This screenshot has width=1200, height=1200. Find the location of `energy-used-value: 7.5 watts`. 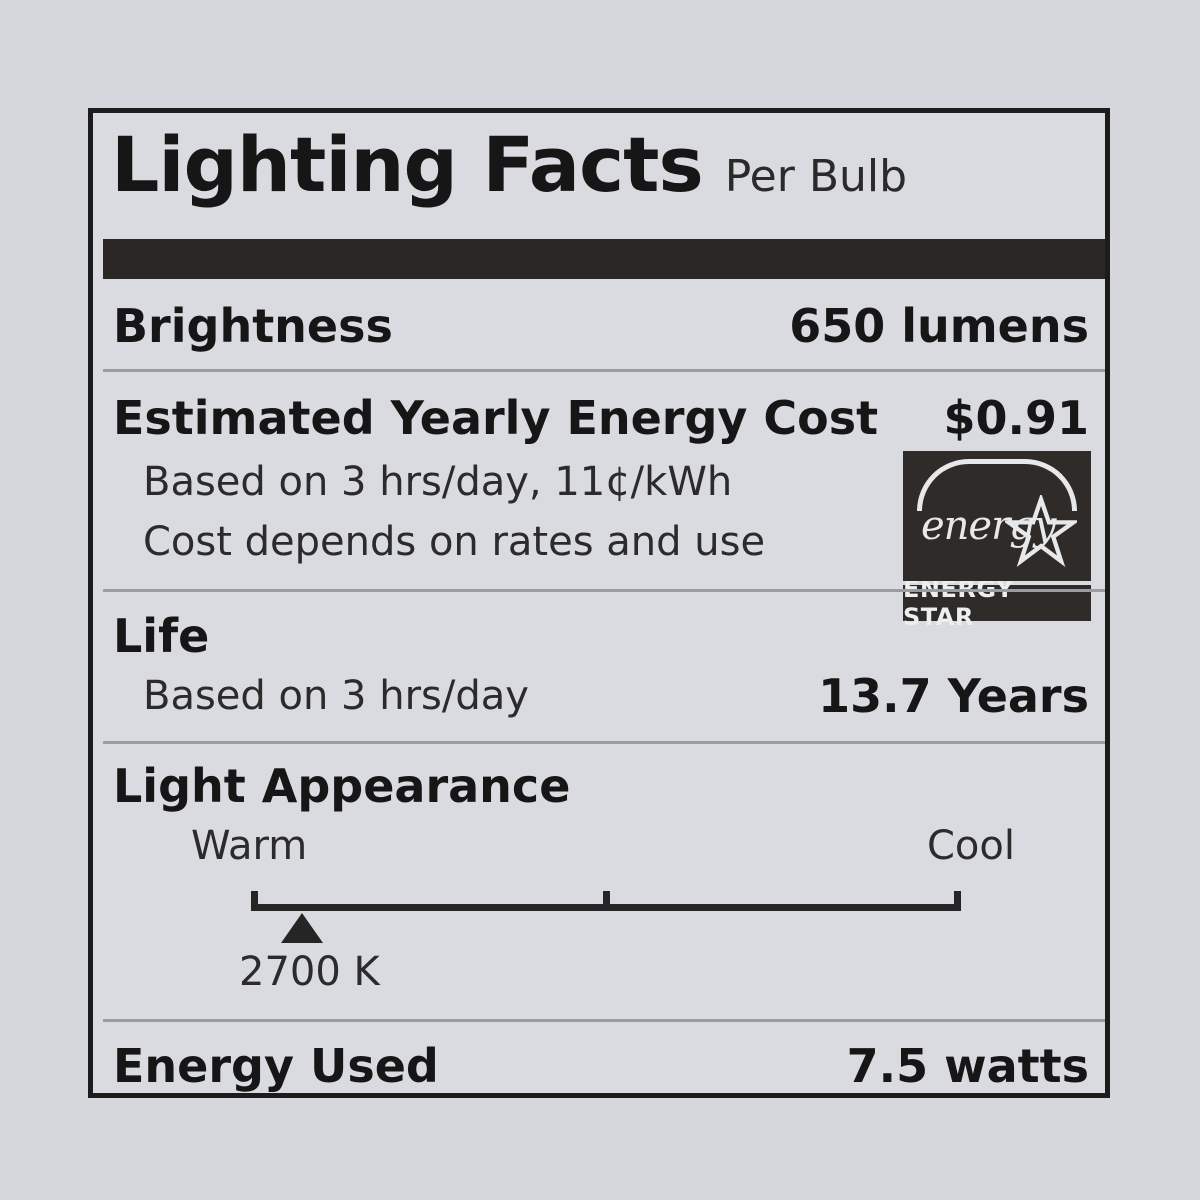

energy-used-value: 7.5 watts is located at coordinates (967, 1066).